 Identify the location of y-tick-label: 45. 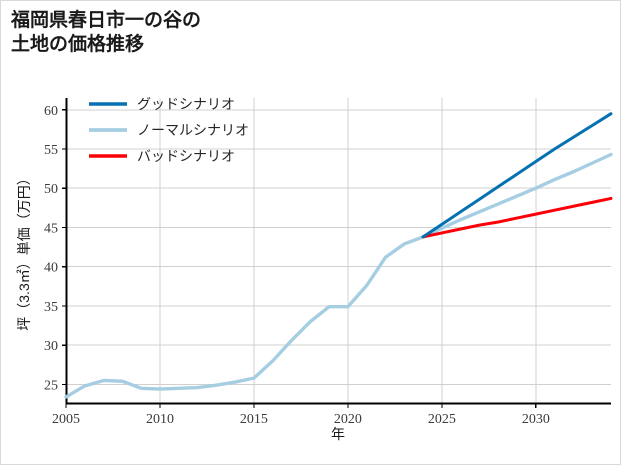
(51, 228).